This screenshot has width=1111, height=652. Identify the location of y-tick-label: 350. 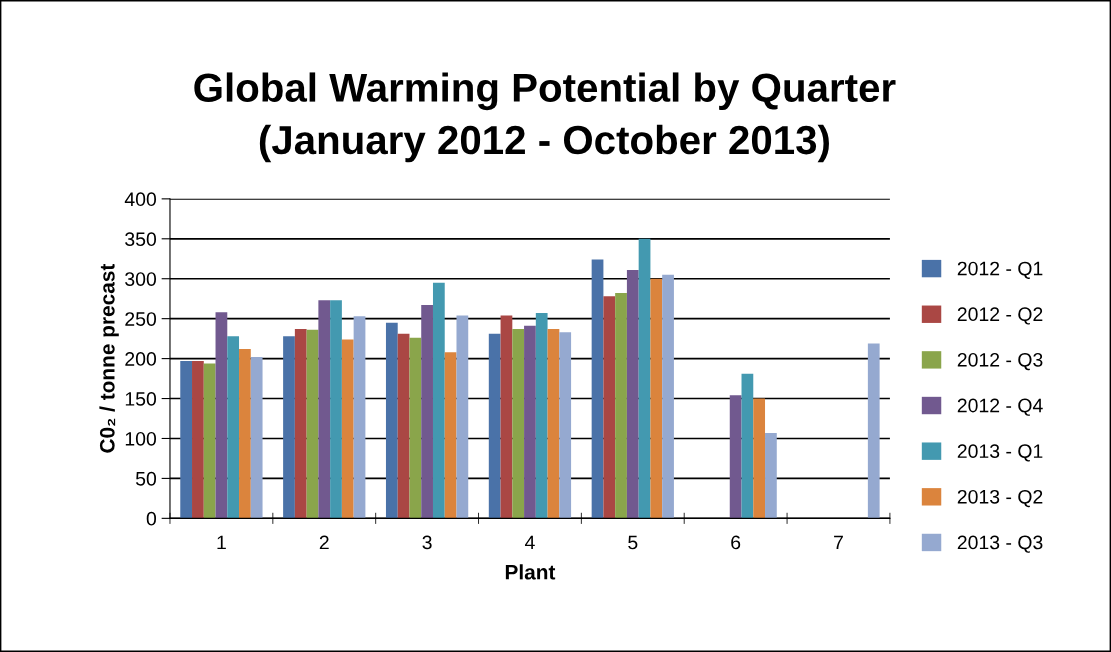
(141, 239).